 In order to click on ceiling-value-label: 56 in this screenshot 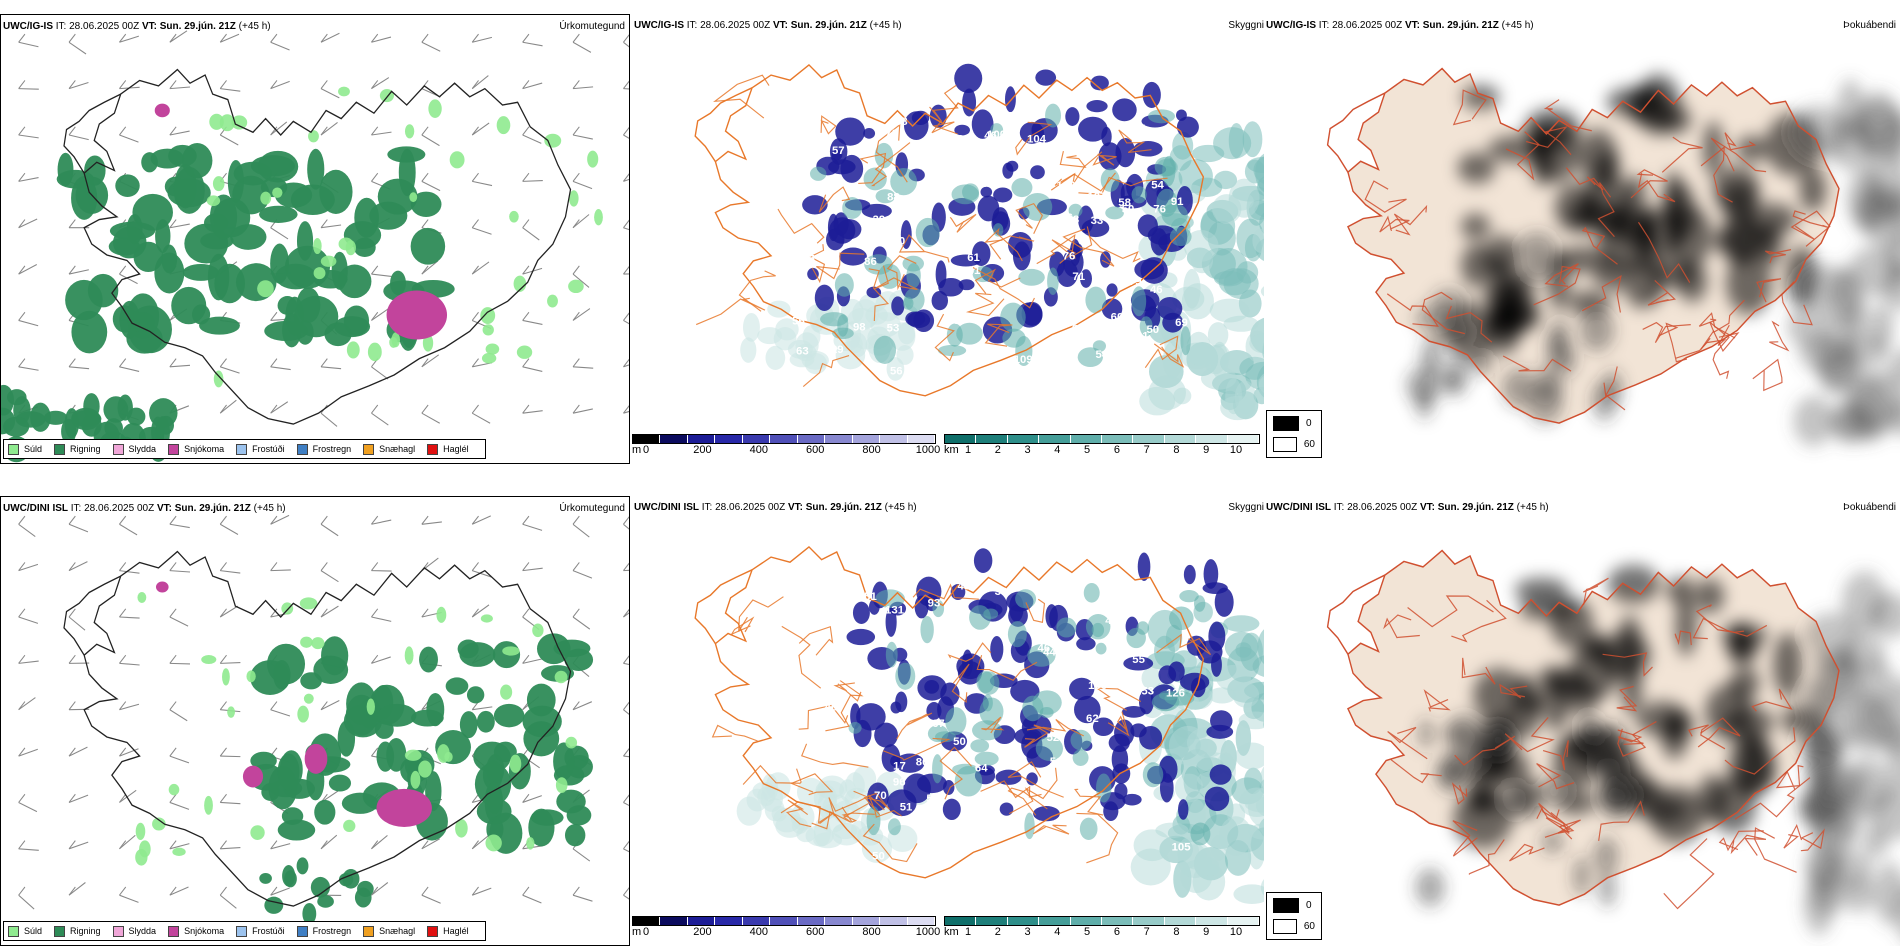, I will do `click(798, 322)`.